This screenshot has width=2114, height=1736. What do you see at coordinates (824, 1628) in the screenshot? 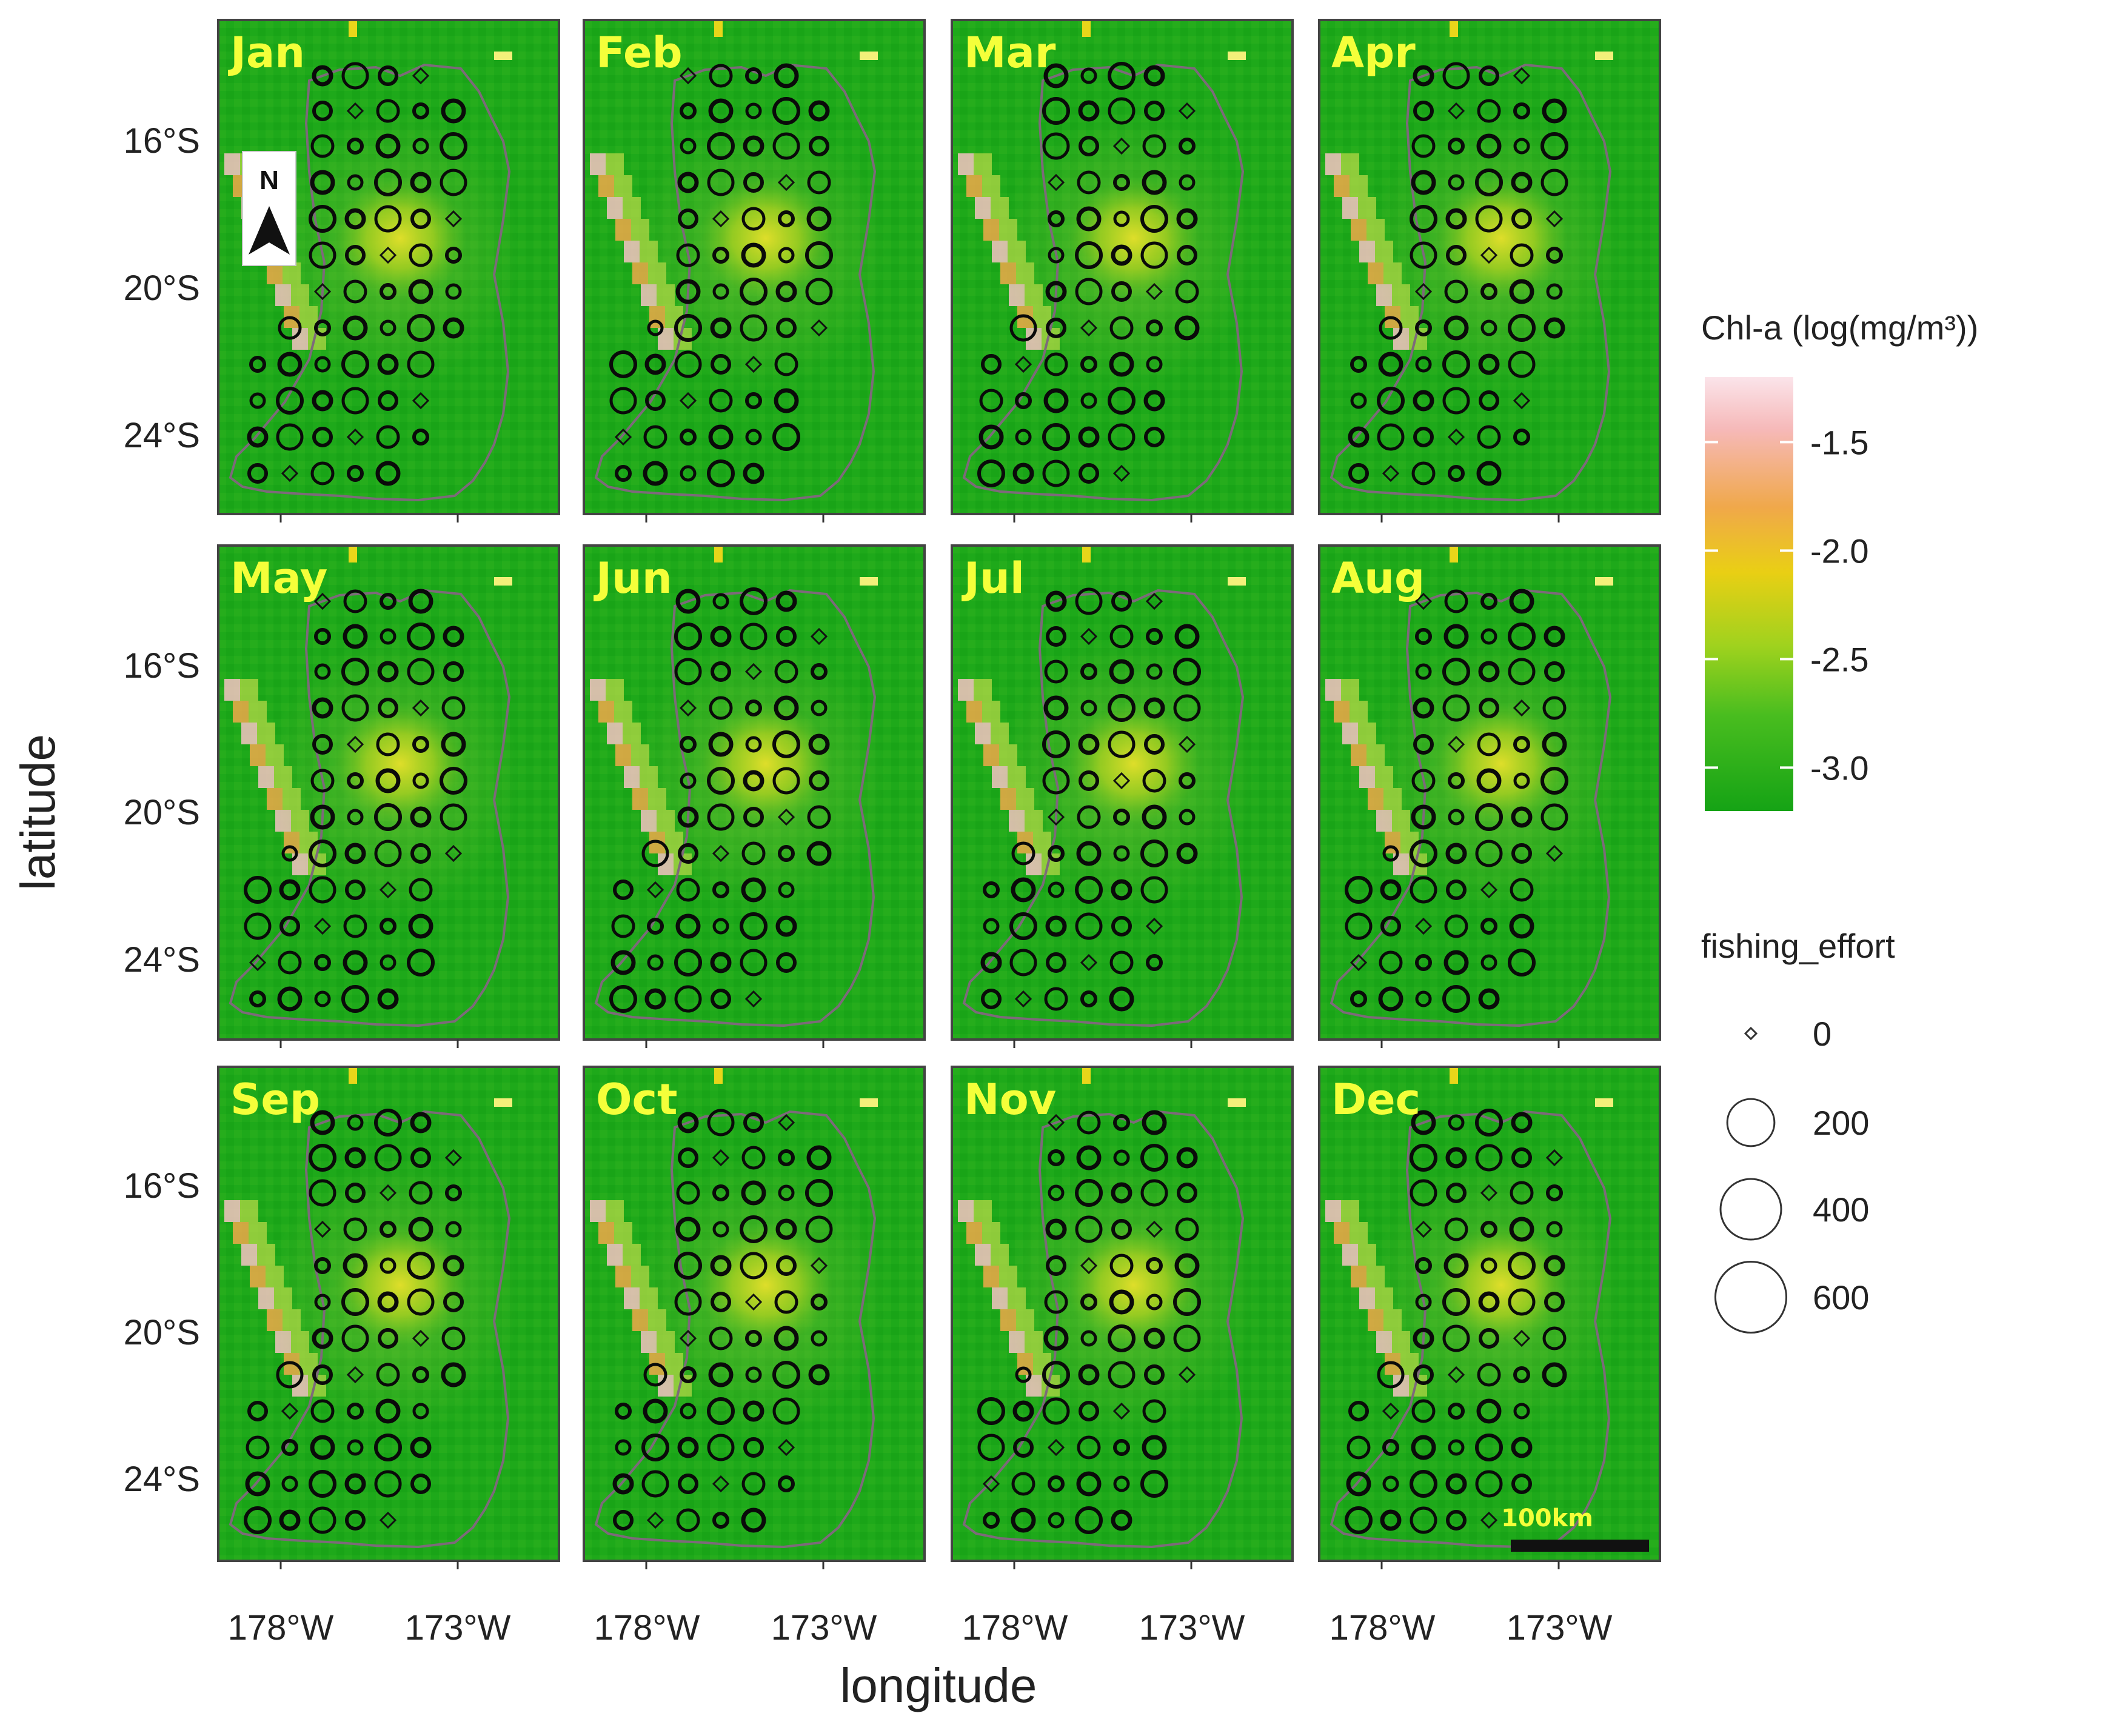
I see `x-tick-173w-col2: 173°W` at bounding box center [824, 1628].